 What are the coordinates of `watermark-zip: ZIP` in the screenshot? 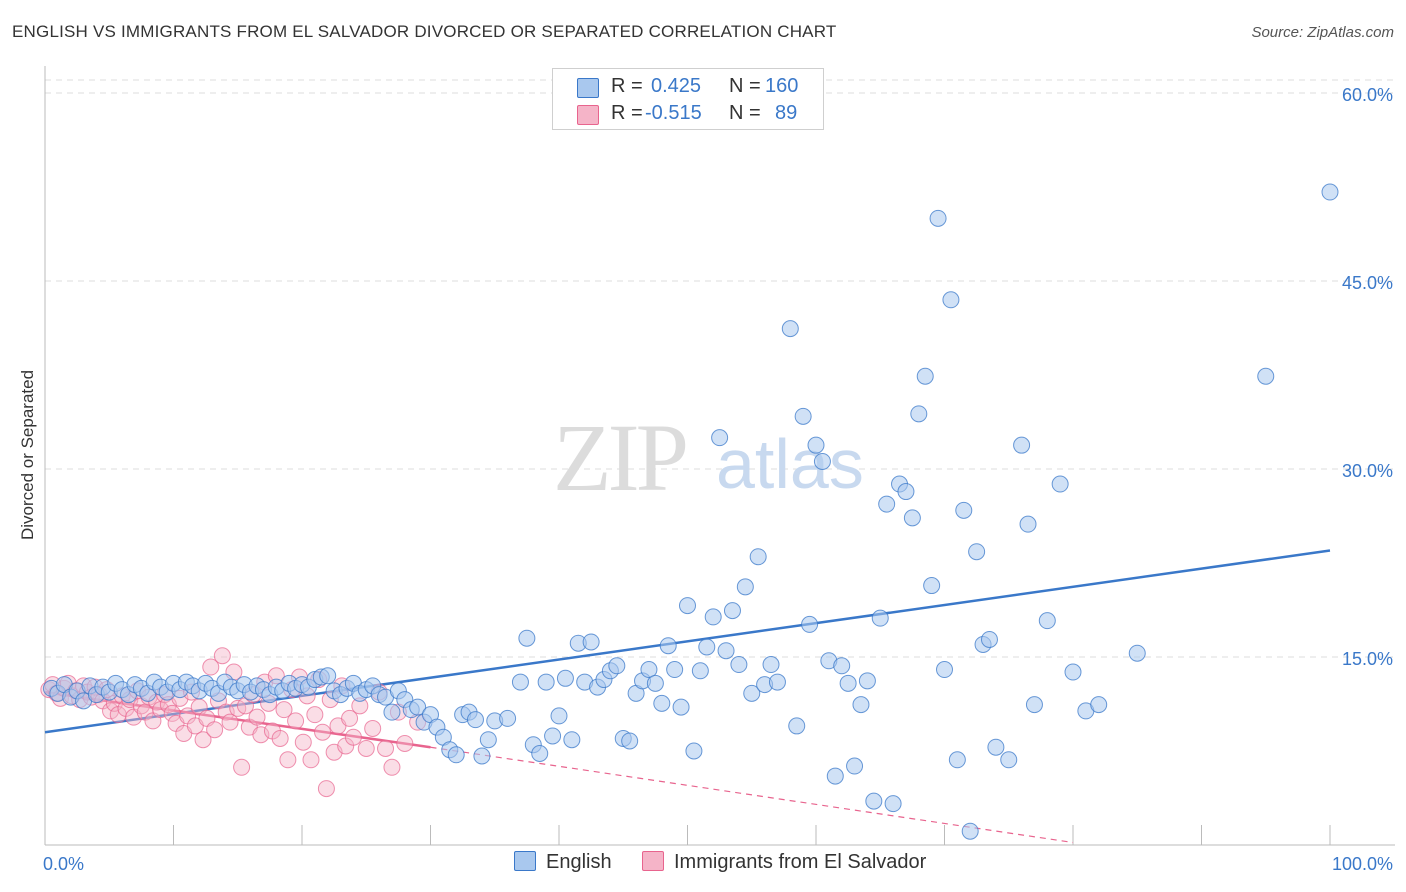 It's located at (619, 457).